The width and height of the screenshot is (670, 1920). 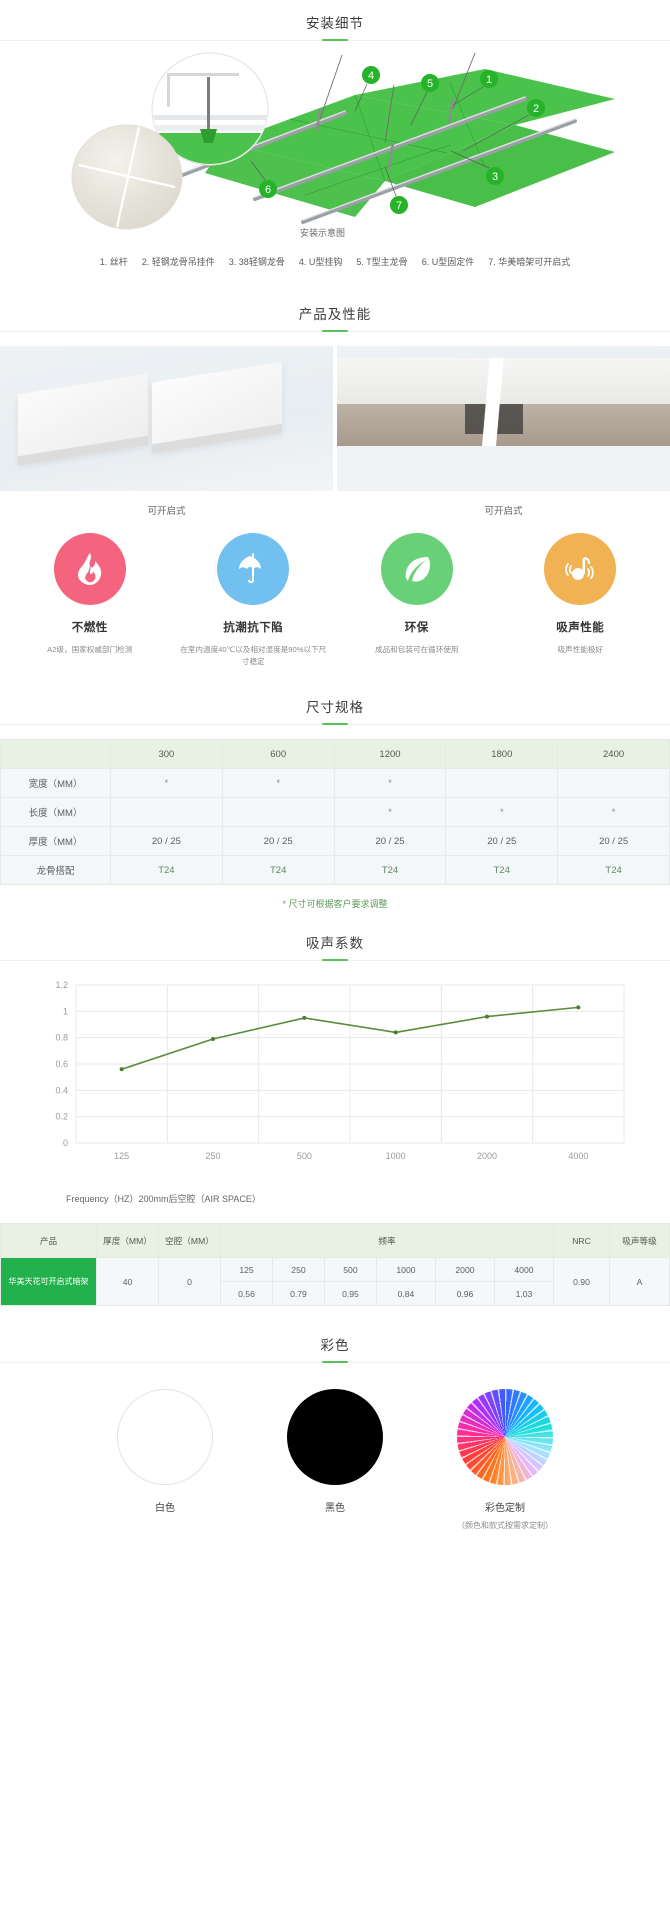 I want to click on svg-text: 4, so click(x=371, y=76).